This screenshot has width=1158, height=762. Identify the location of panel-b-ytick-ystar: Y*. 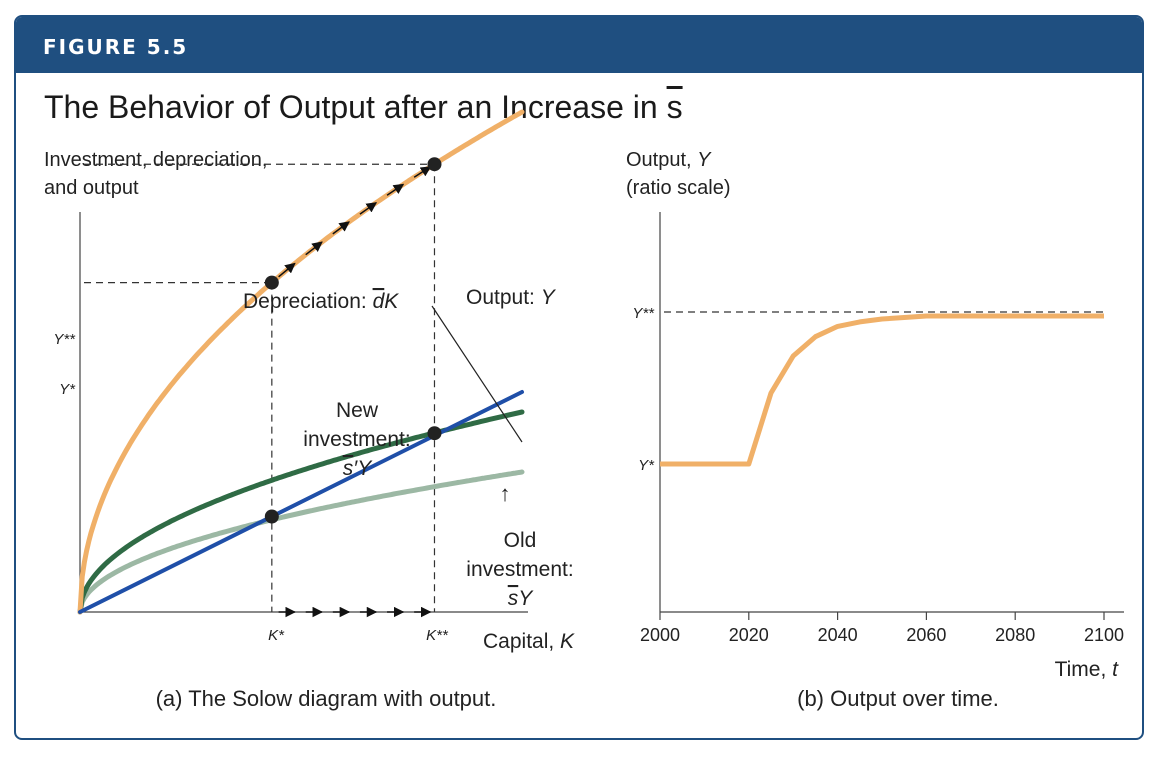
(646, 465).